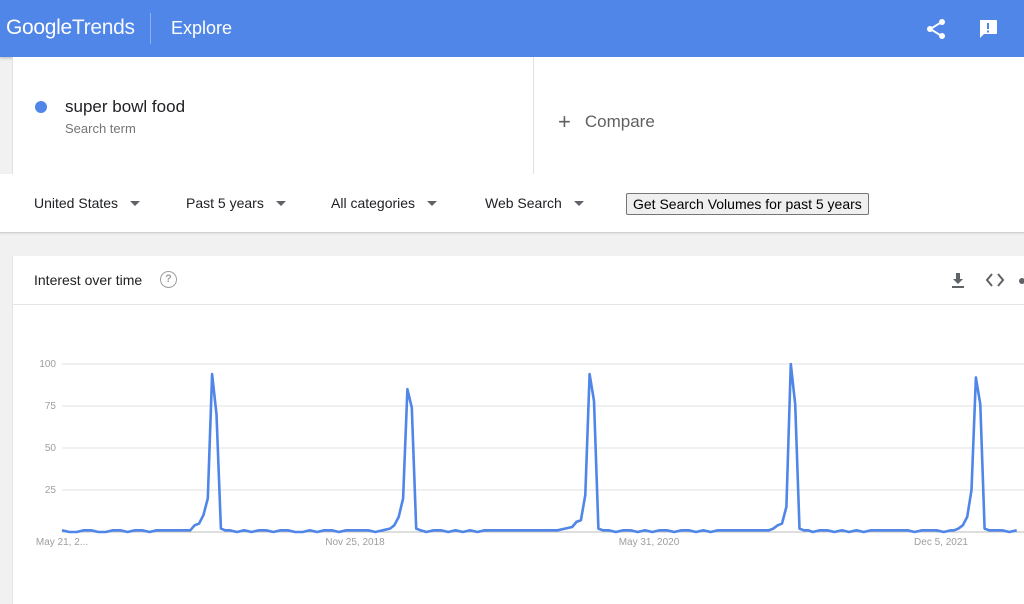  I want to click on y-tick-label: 75, so click(51, 406).